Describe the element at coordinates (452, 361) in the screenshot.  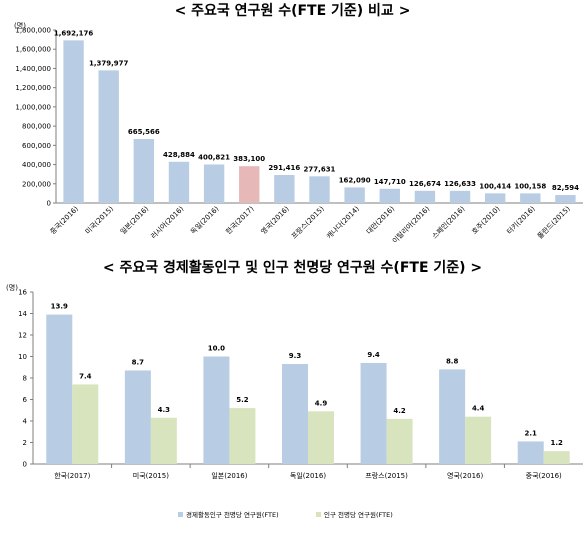
I see `data-label: 8.8` at that location.